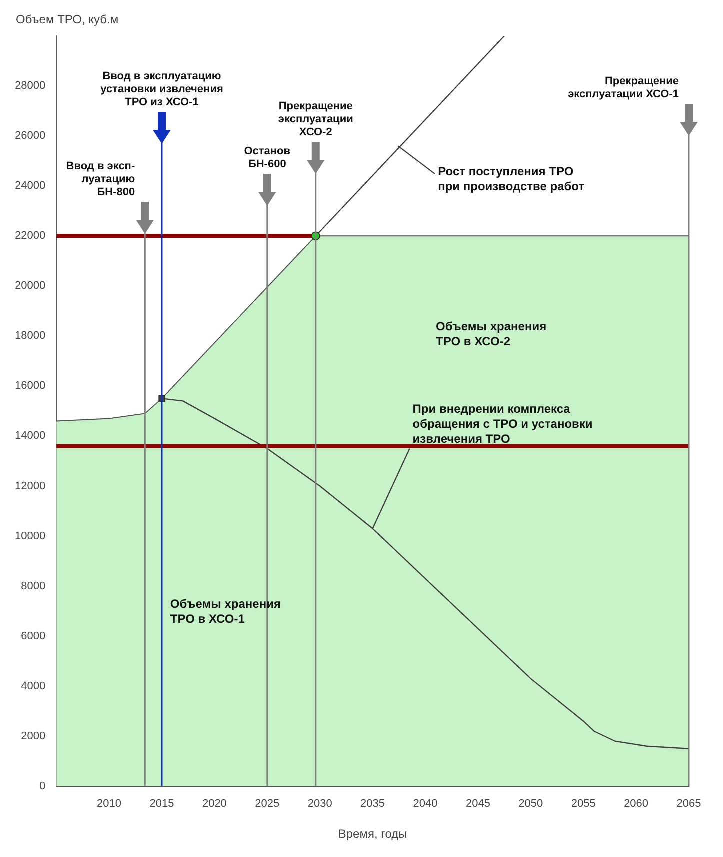  Describe the element at coordinates (30, 536) in the screenshot. I see `y-tick-label: 10000` at that location.